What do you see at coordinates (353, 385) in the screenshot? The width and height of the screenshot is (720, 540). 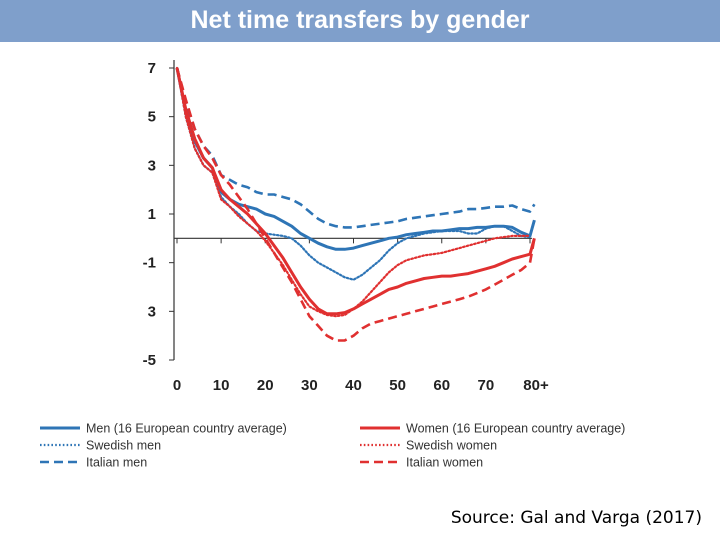 I see `x-tick-label: 40` at bounding box center [353, 385].